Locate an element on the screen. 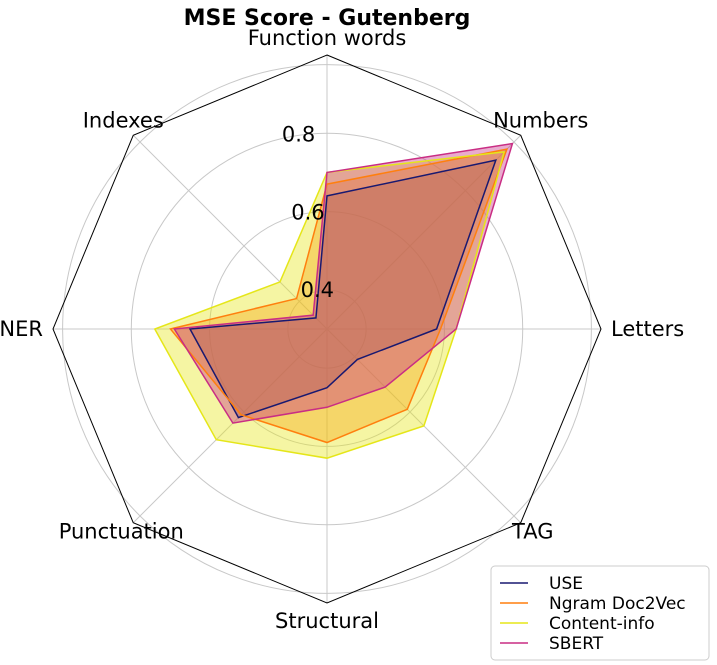 This screenshot has width=717, height=665. tick-label-0-6: 0.6 is located at coordinates (307, 212).